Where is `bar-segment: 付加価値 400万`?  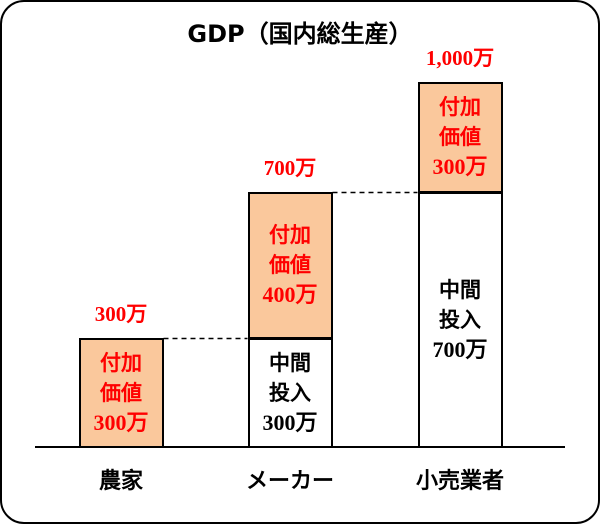 bar-segment: 付加価値 400万 is located at coordinates (290, 265).